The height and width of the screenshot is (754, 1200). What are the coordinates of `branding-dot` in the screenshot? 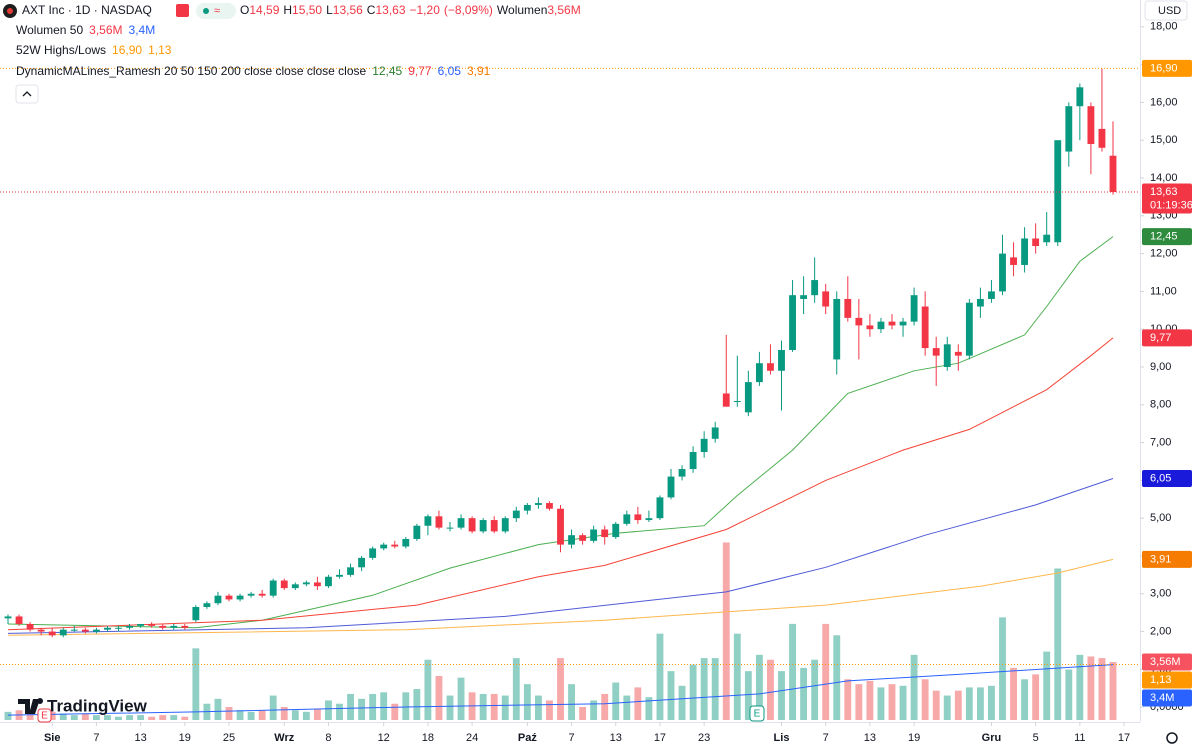 It's located at (40, 701).